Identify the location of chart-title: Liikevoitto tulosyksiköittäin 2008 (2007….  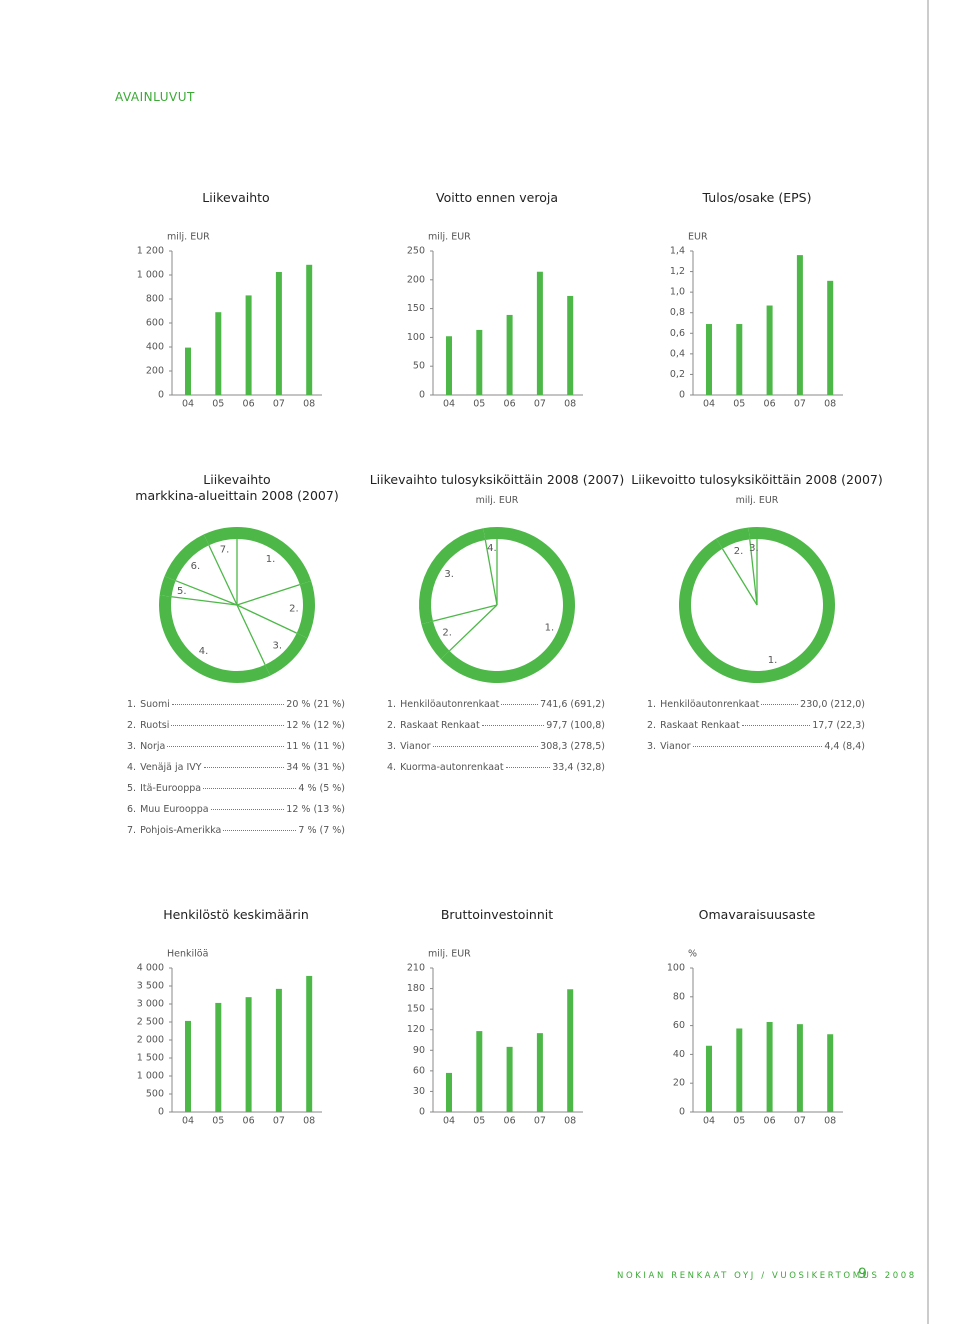
(757, 479).